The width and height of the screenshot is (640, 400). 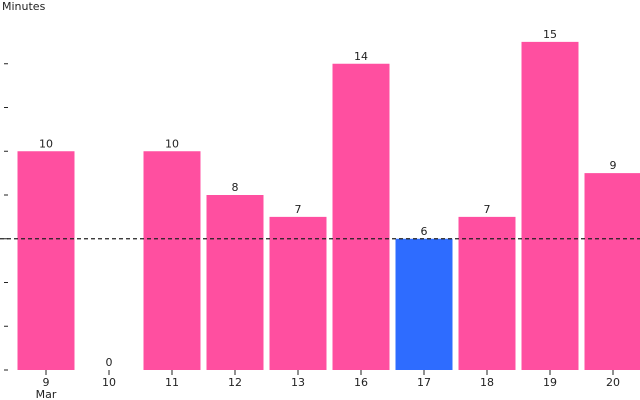 I want to click on x-tick-sublabel: Mar, so click(x=46, y=394).